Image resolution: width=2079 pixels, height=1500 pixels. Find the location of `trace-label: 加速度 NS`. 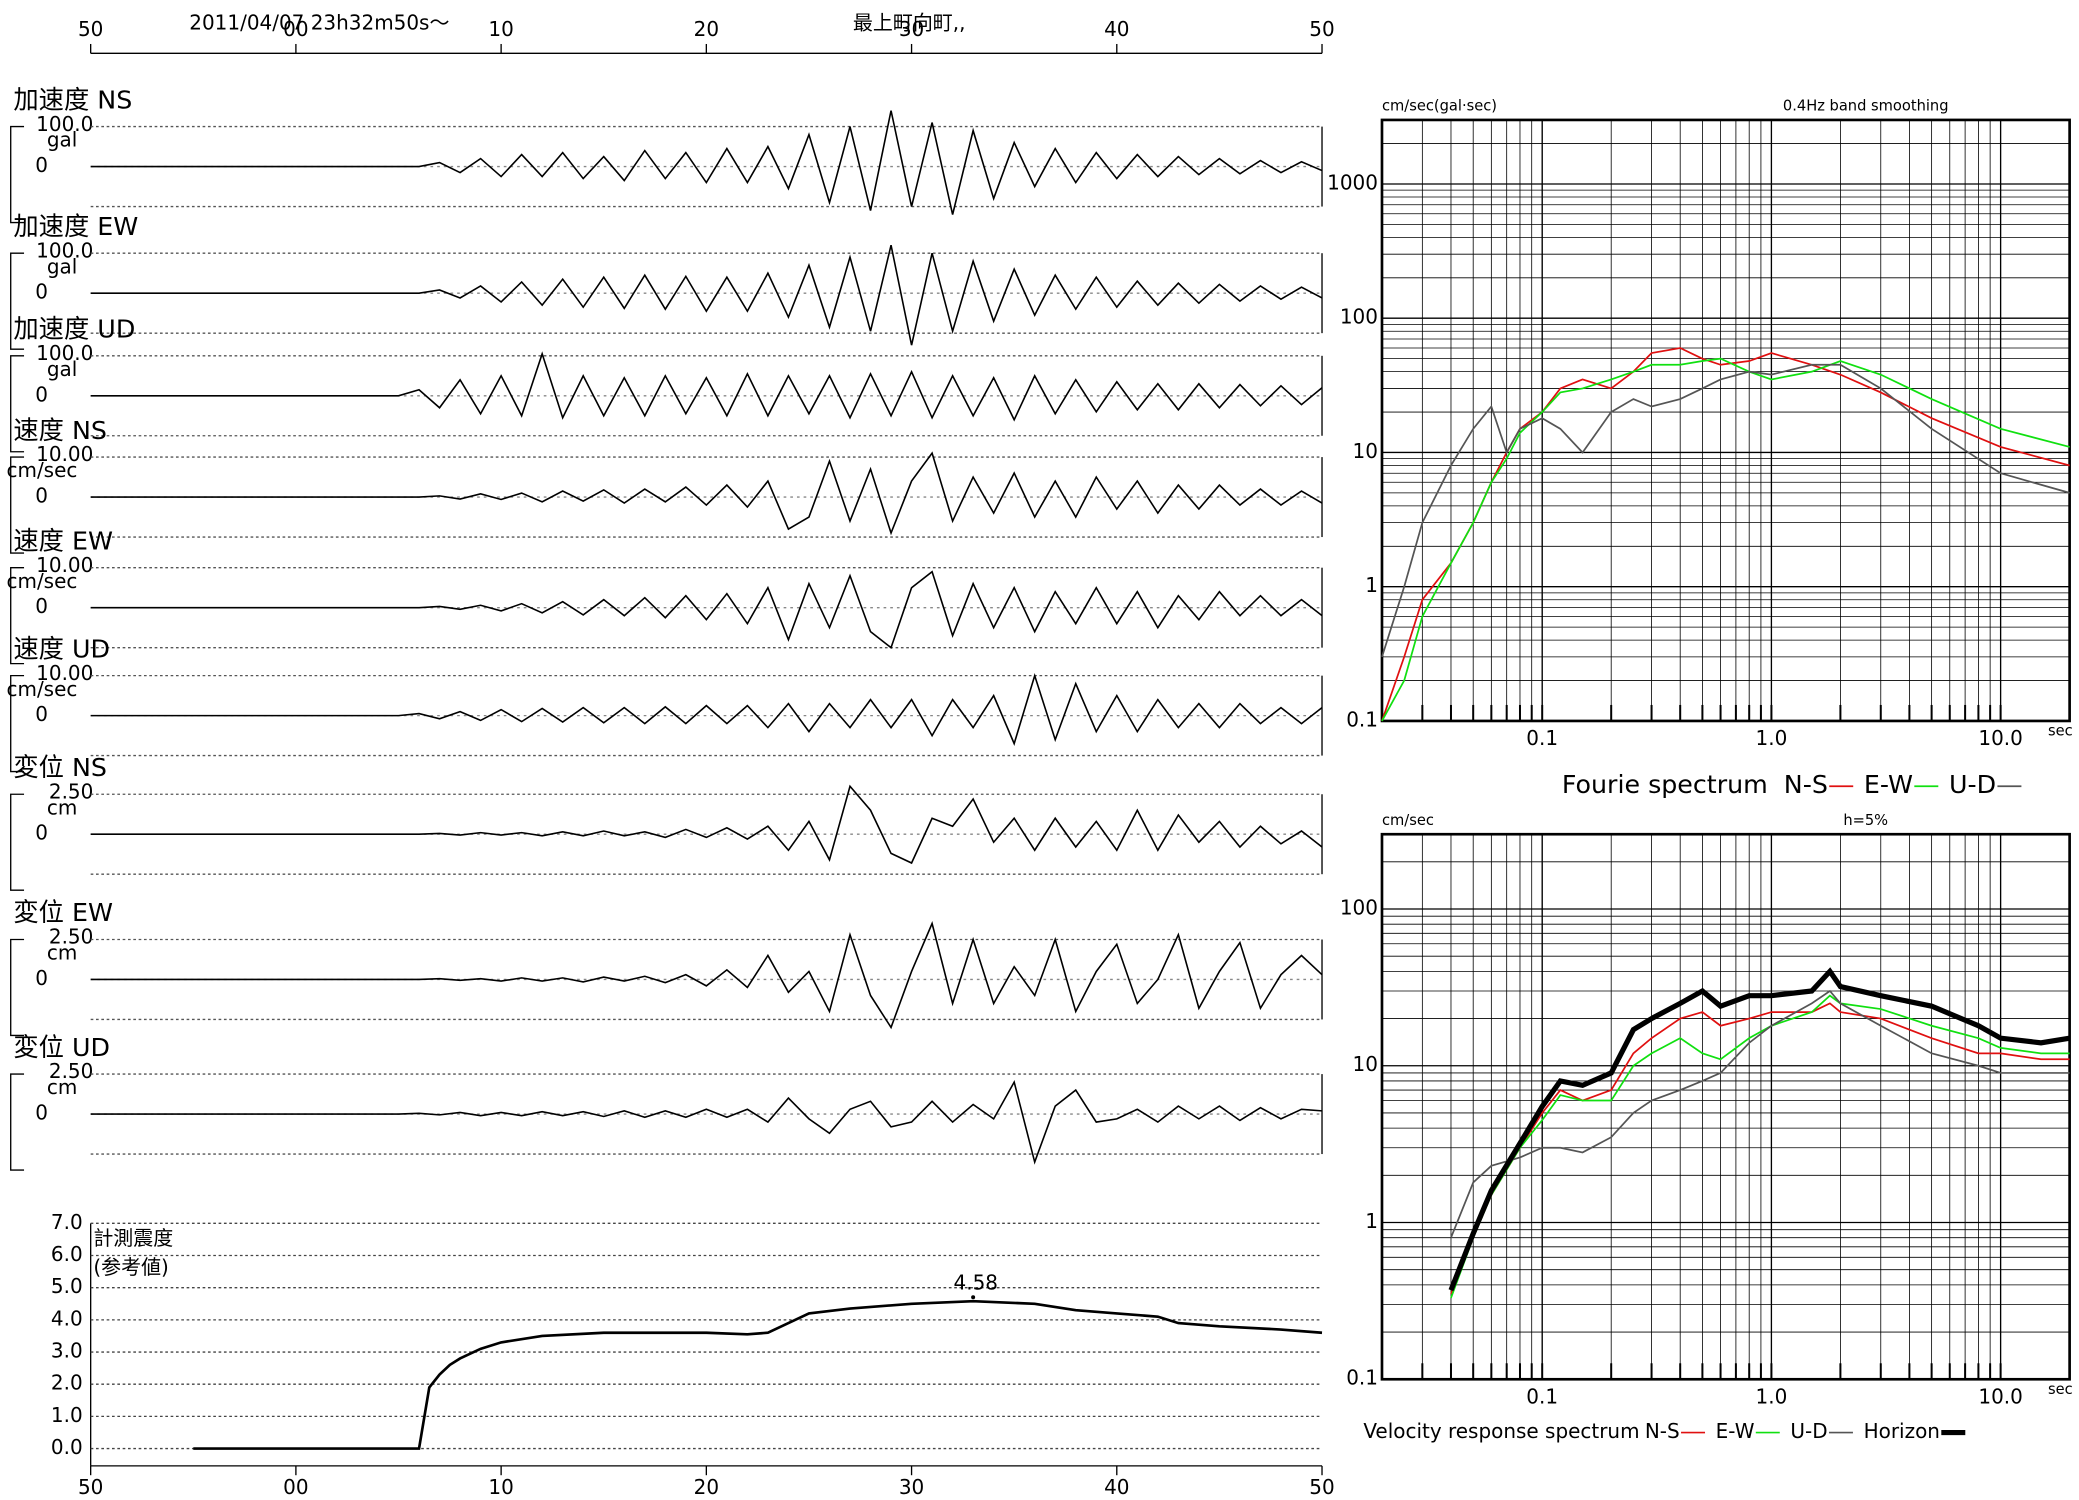

trace-label: 加速度 NS is located at coordinates (72, 99).